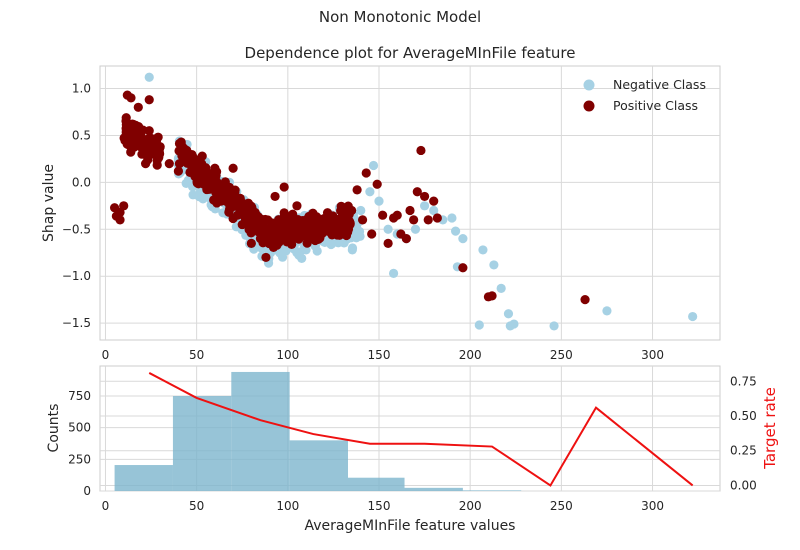 Image resolution: width=800 pixels, height=550 pixels. What do you see at coordinates (379, 506) in the screenshot?
I see `histogram-x-tick-label: 150` at bounding box center [379, 506].